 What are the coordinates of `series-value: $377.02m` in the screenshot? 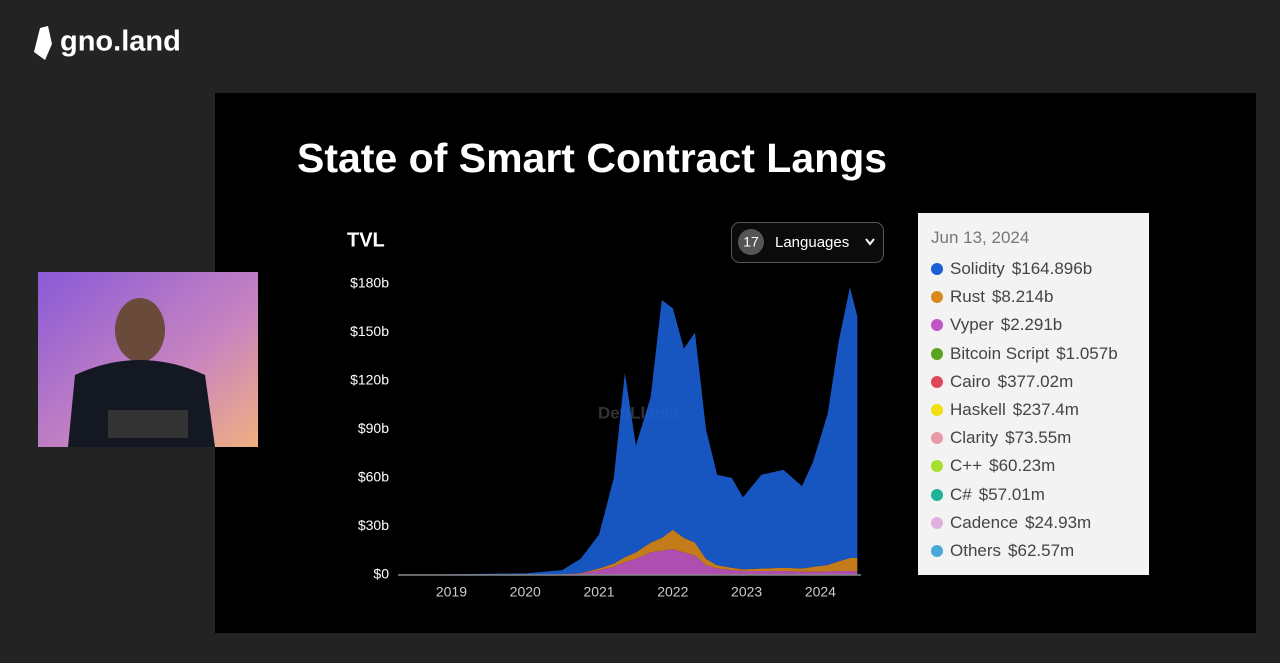 It's located at (1035, 381).